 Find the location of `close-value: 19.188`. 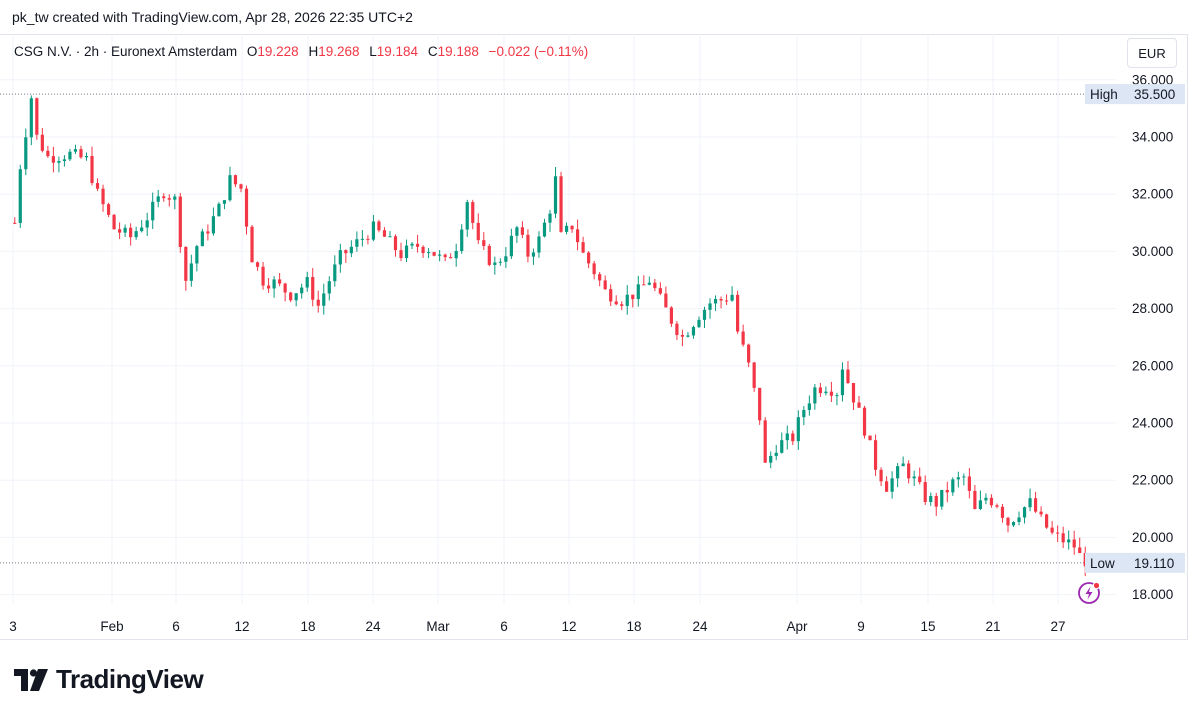

close-value: 19.188 is located at coordinates (458, 51).